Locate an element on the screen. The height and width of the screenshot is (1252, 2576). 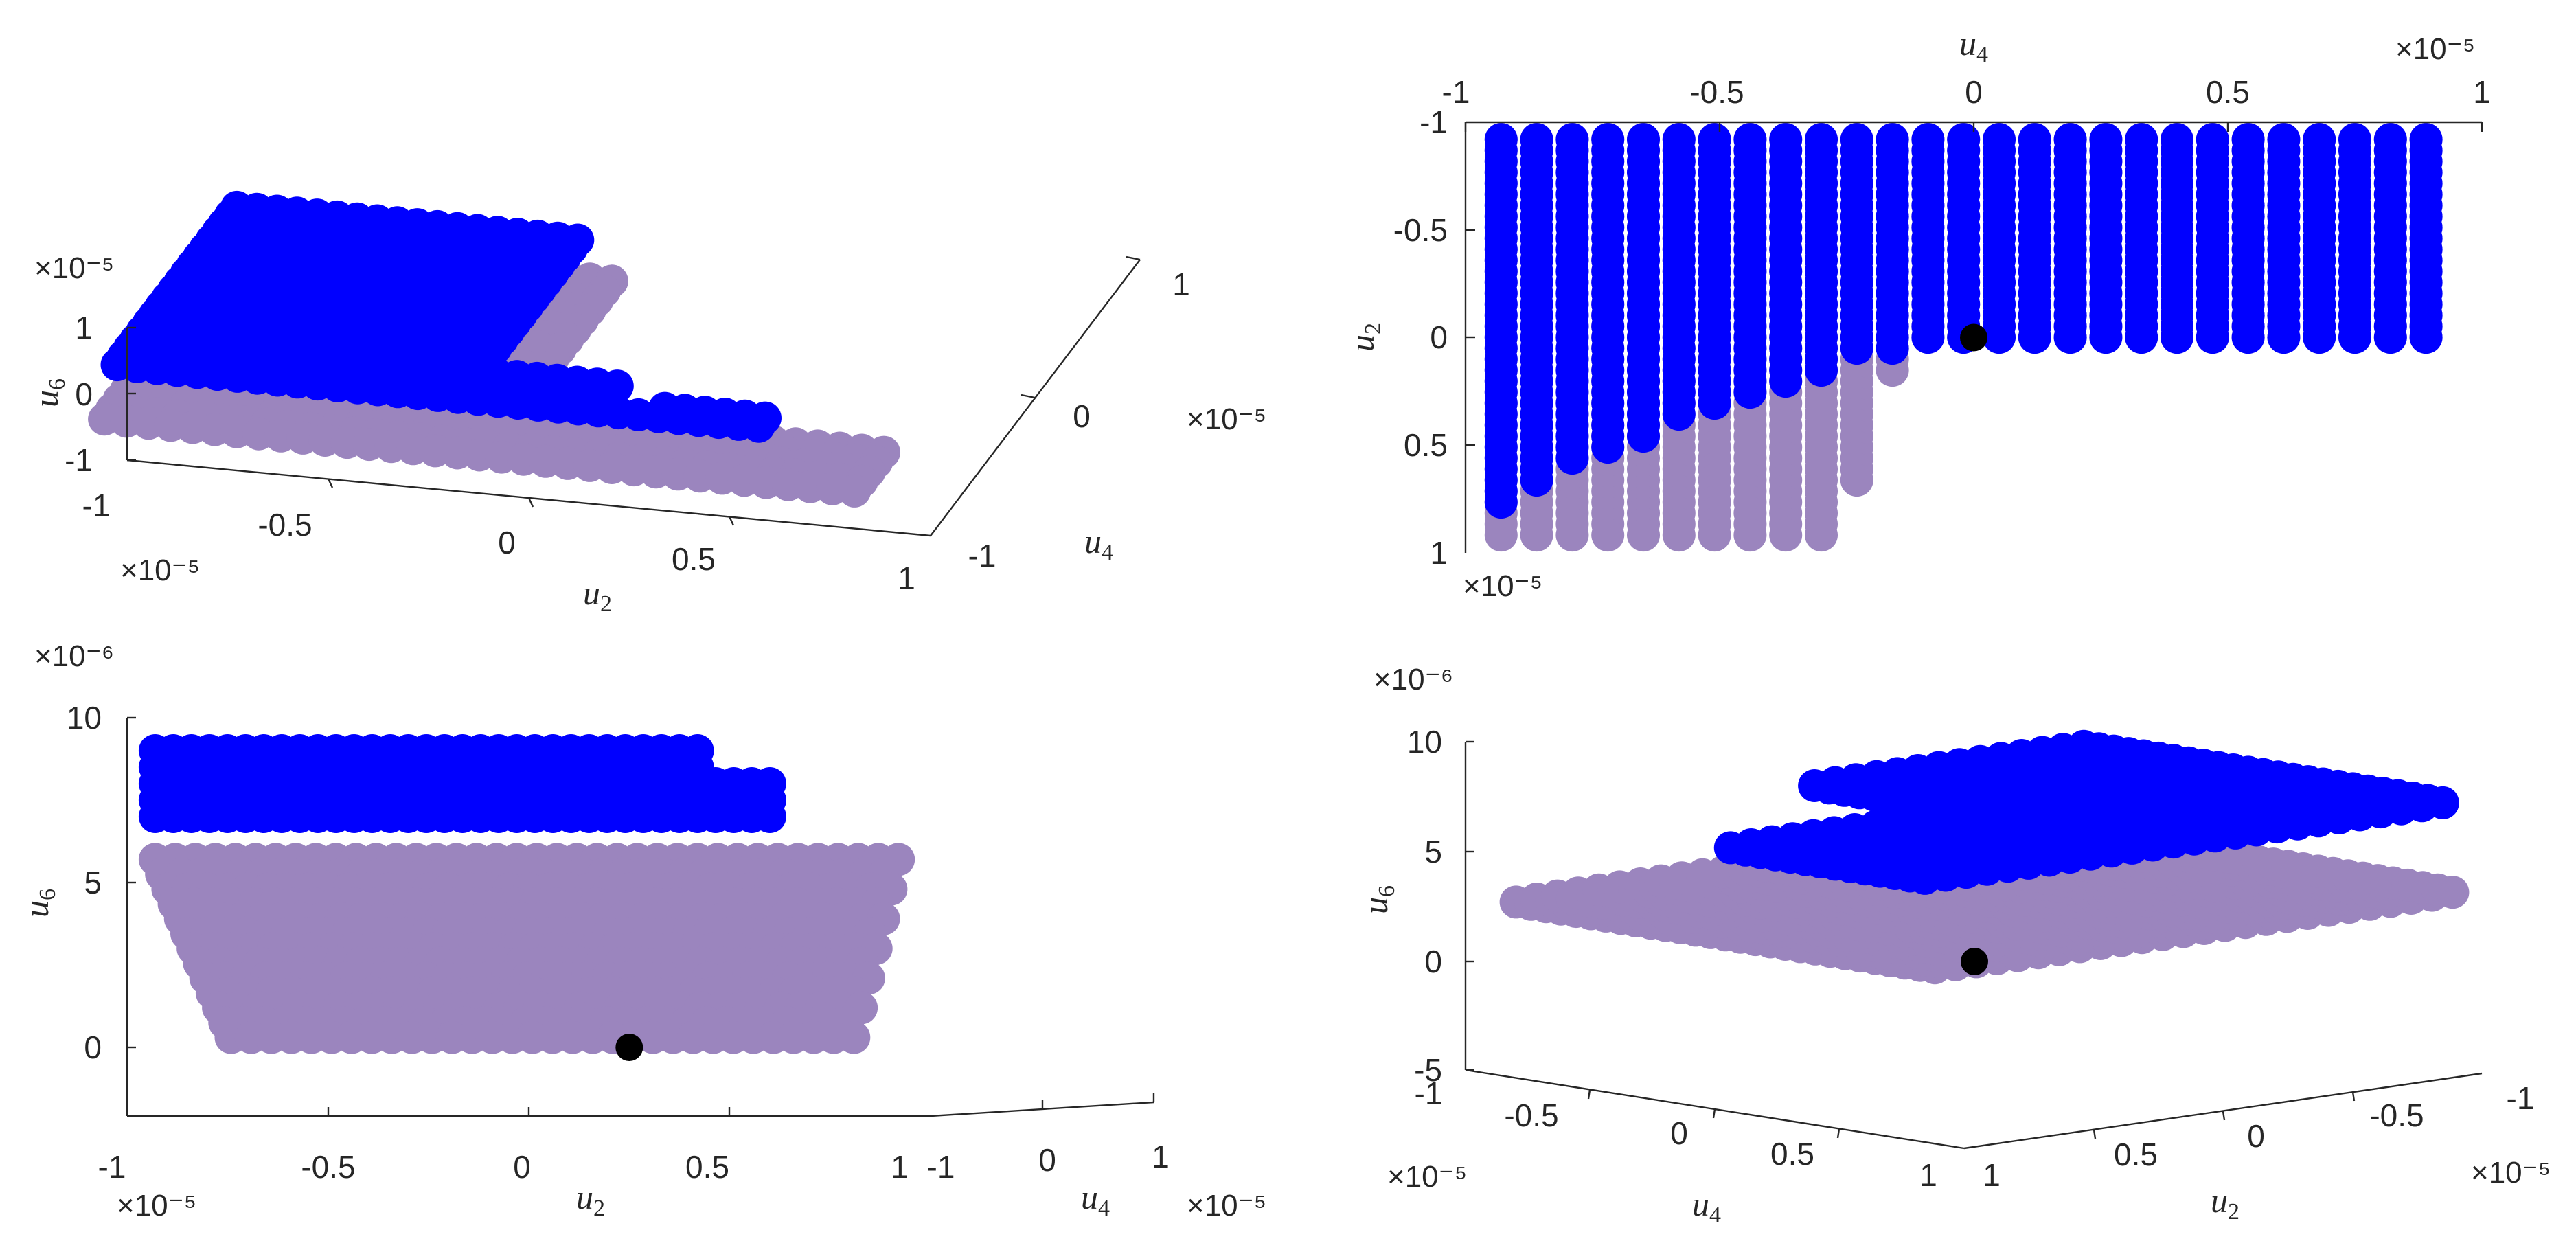
panel-1-z-label: u6 is located at coordinates (48, 392).